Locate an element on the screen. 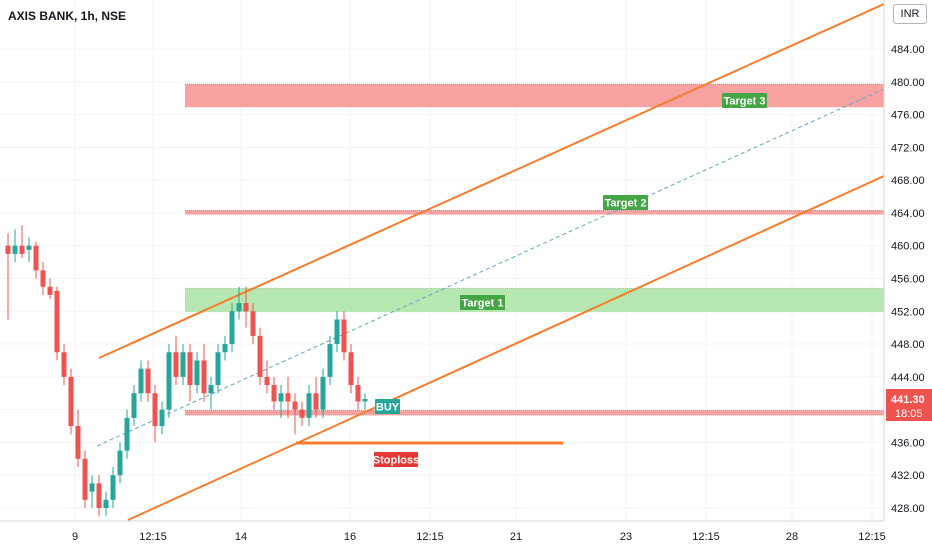  last-price-box is located at coordinates (909, 404).